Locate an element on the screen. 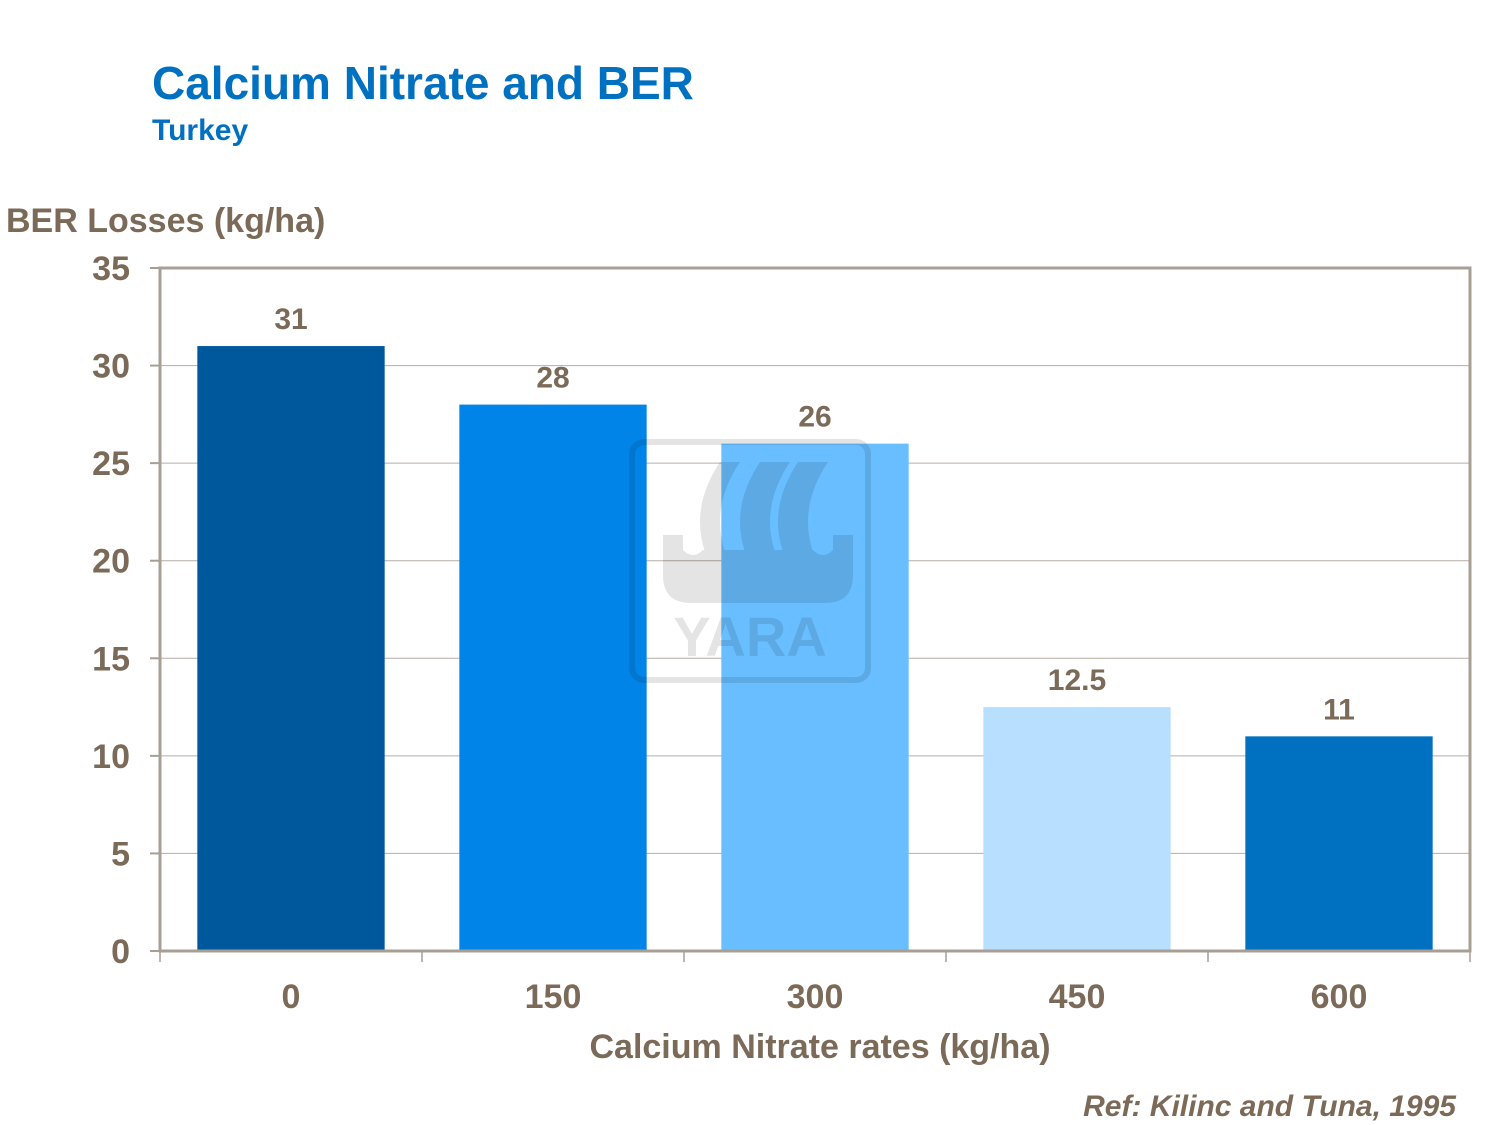 This screenshot has width=1500, height=1125. data-label: 28 is located at coordinates (552, 378).